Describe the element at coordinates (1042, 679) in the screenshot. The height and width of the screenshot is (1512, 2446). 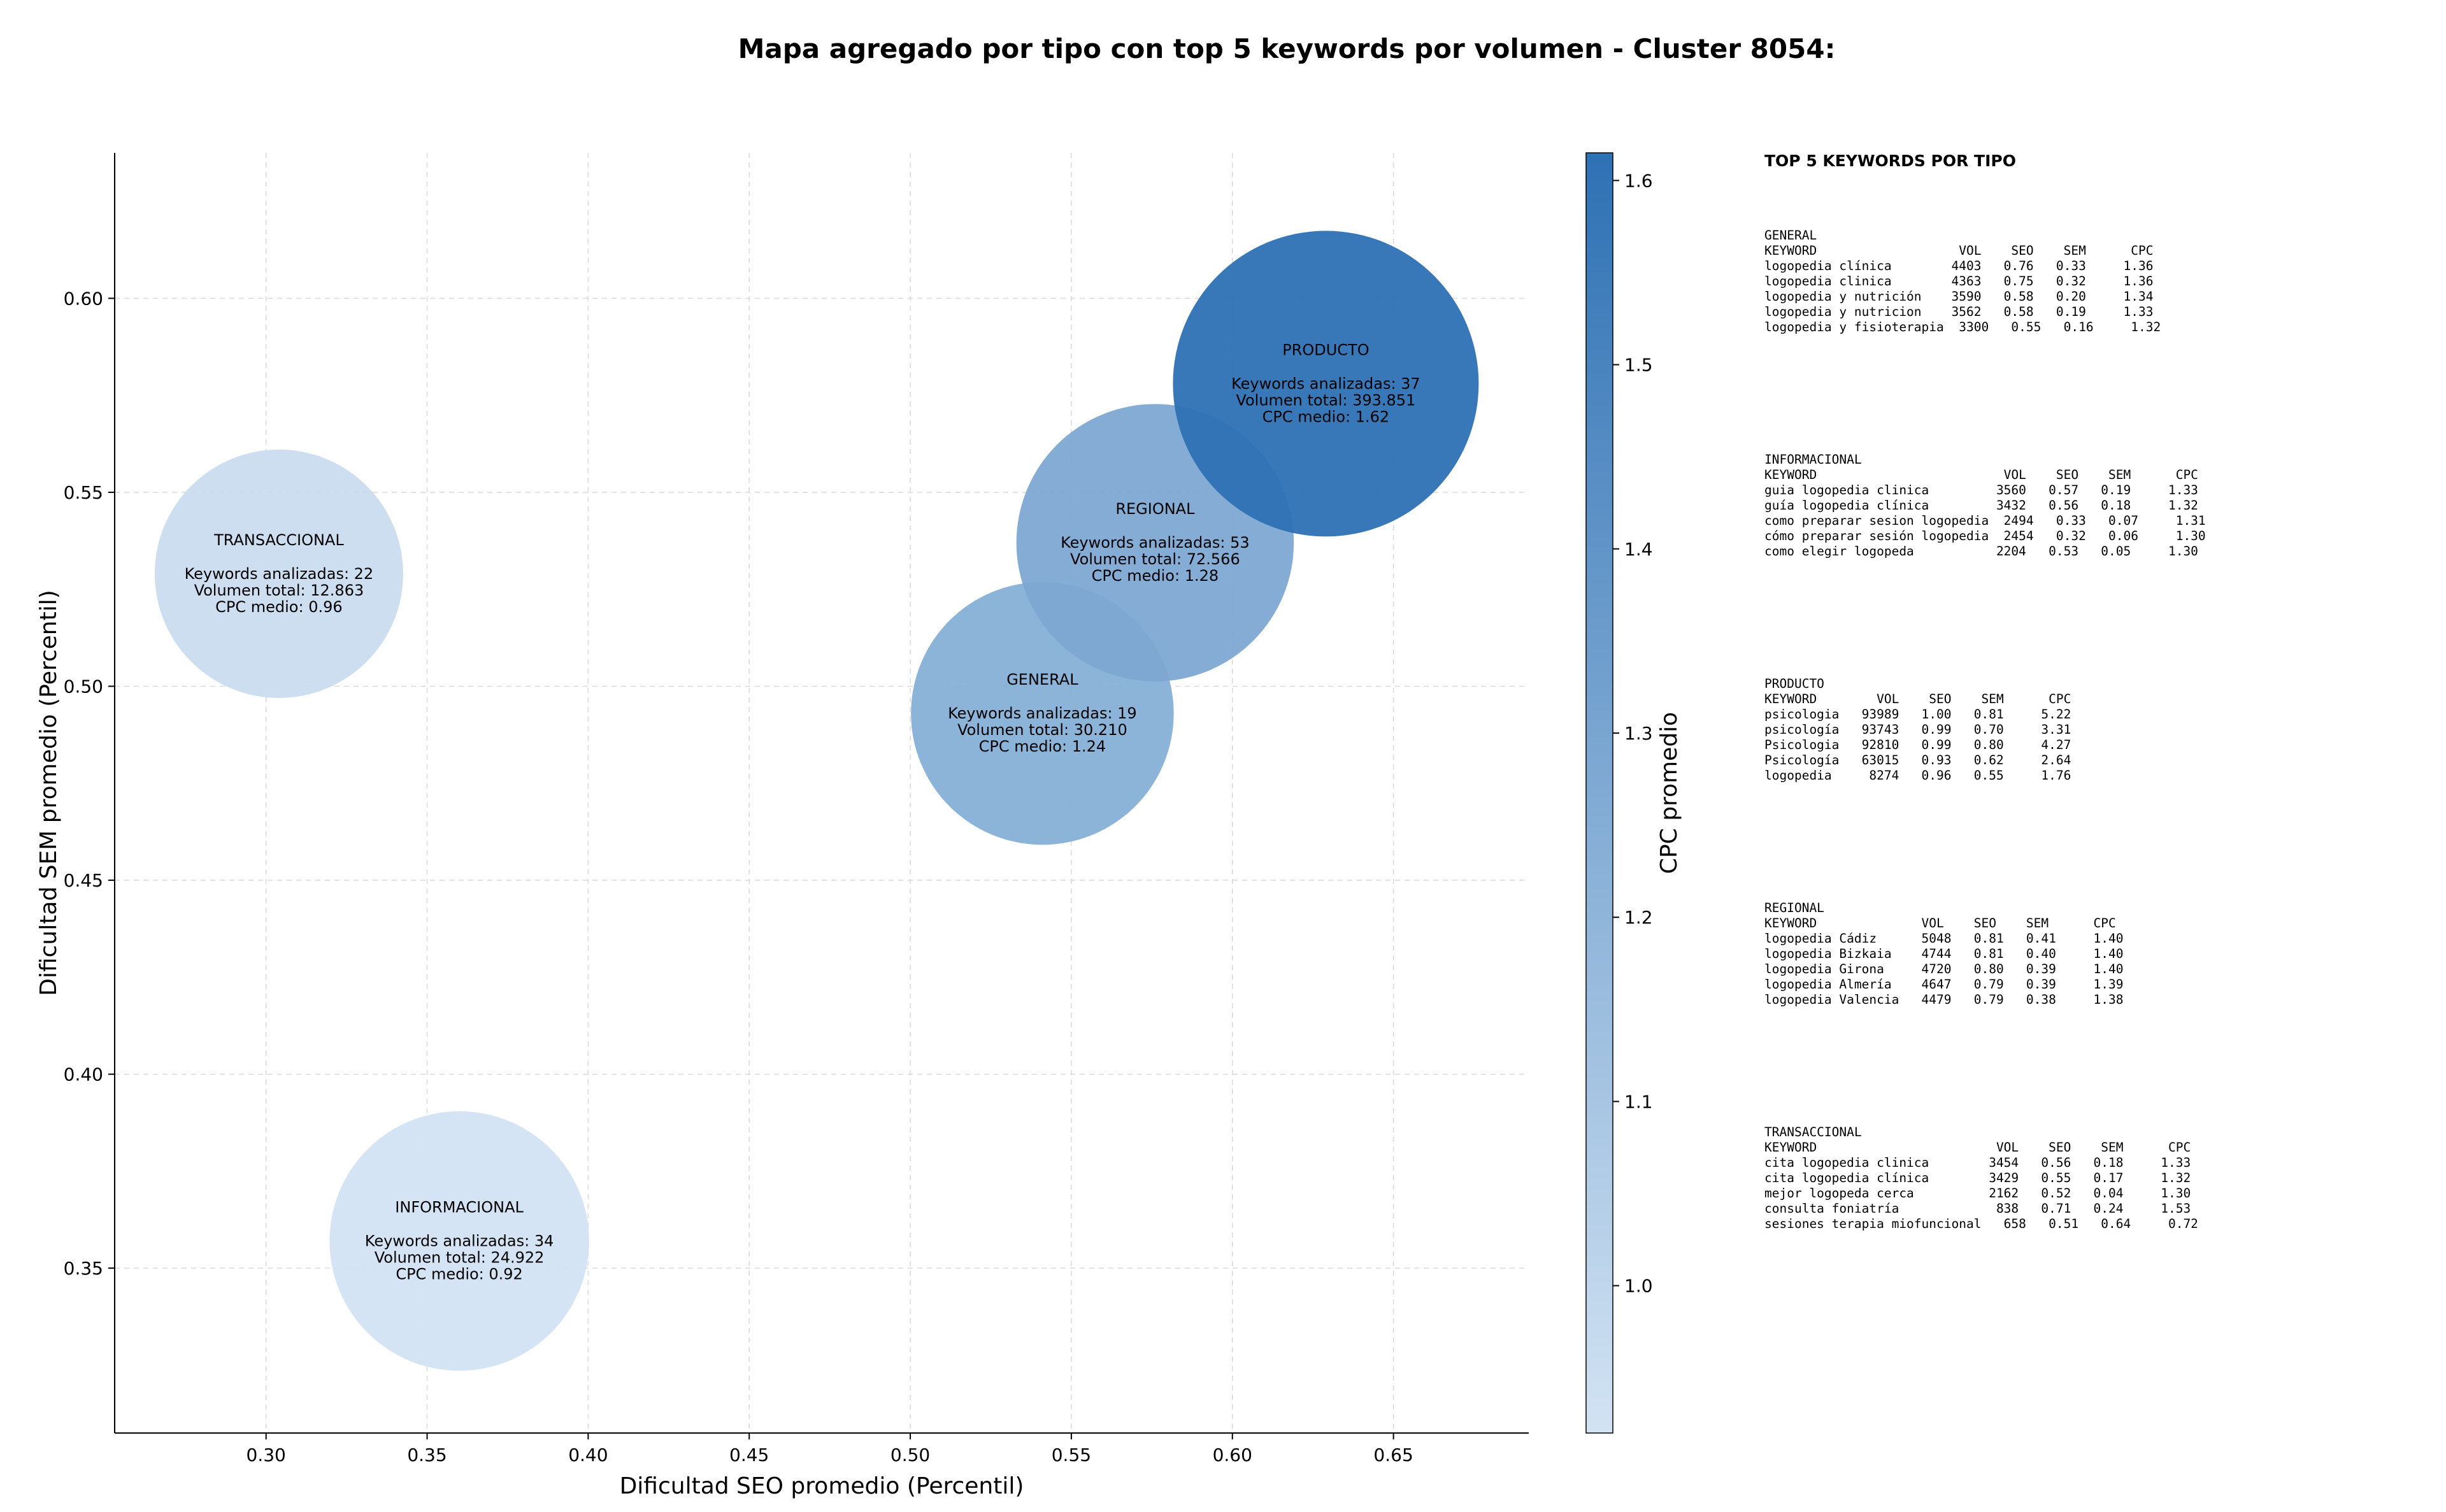
I see `bubble-label: GENERAL` at that location.